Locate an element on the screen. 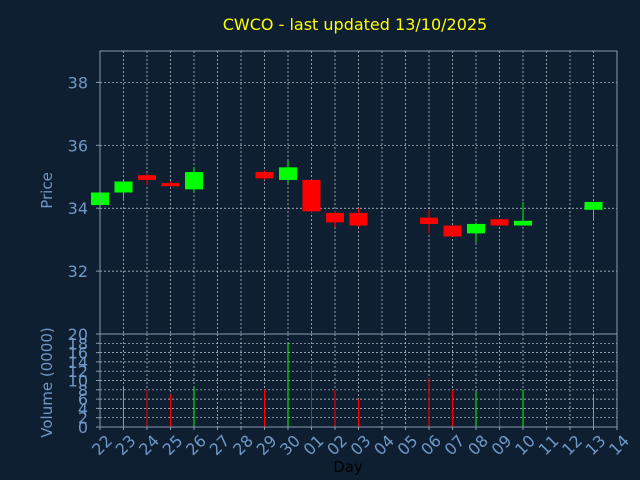  price-axis-label: Price is located at coordinates (47, 190).